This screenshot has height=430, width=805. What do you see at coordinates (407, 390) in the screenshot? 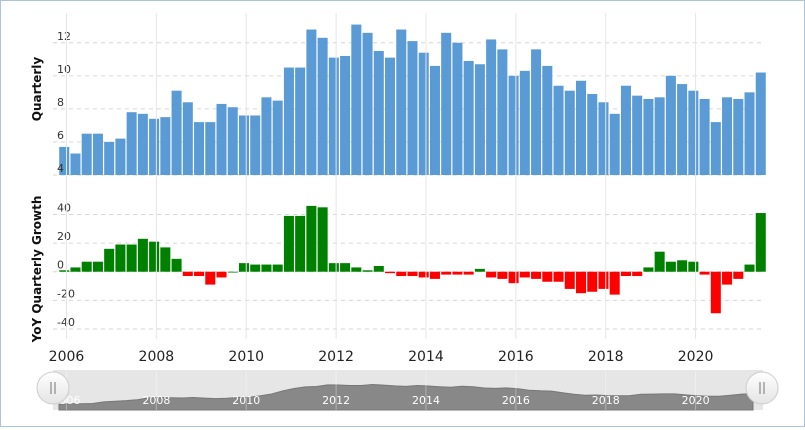
I see `range-navigator: 2006 2008 2010 2012 2014 2016 2018 2020` at bounding box center [407, 390].